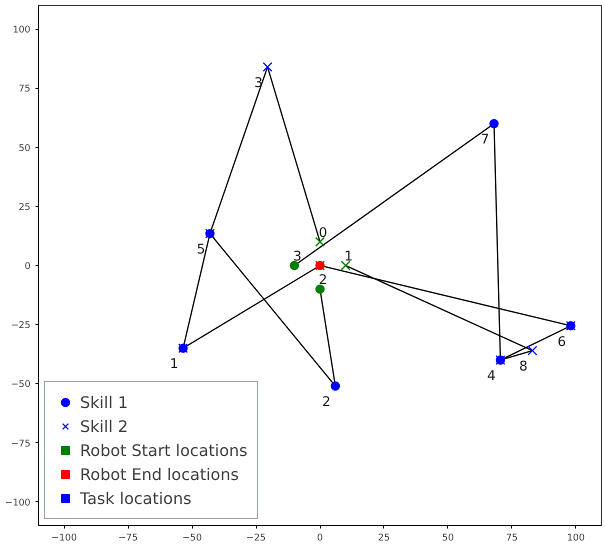 The height and width of the screenshot is (544, 605). I want to click on y-tick-label: −75, so click(20, 444).